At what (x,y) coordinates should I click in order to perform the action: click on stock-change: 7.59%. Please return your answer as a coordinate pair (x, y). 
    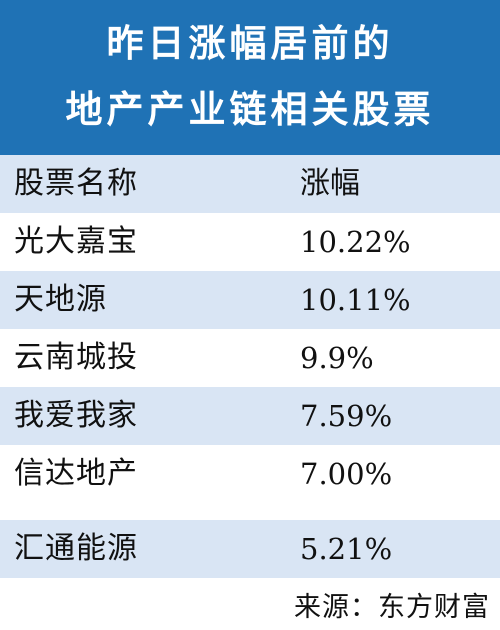
    Looking at the image, I should click on (346, 416).